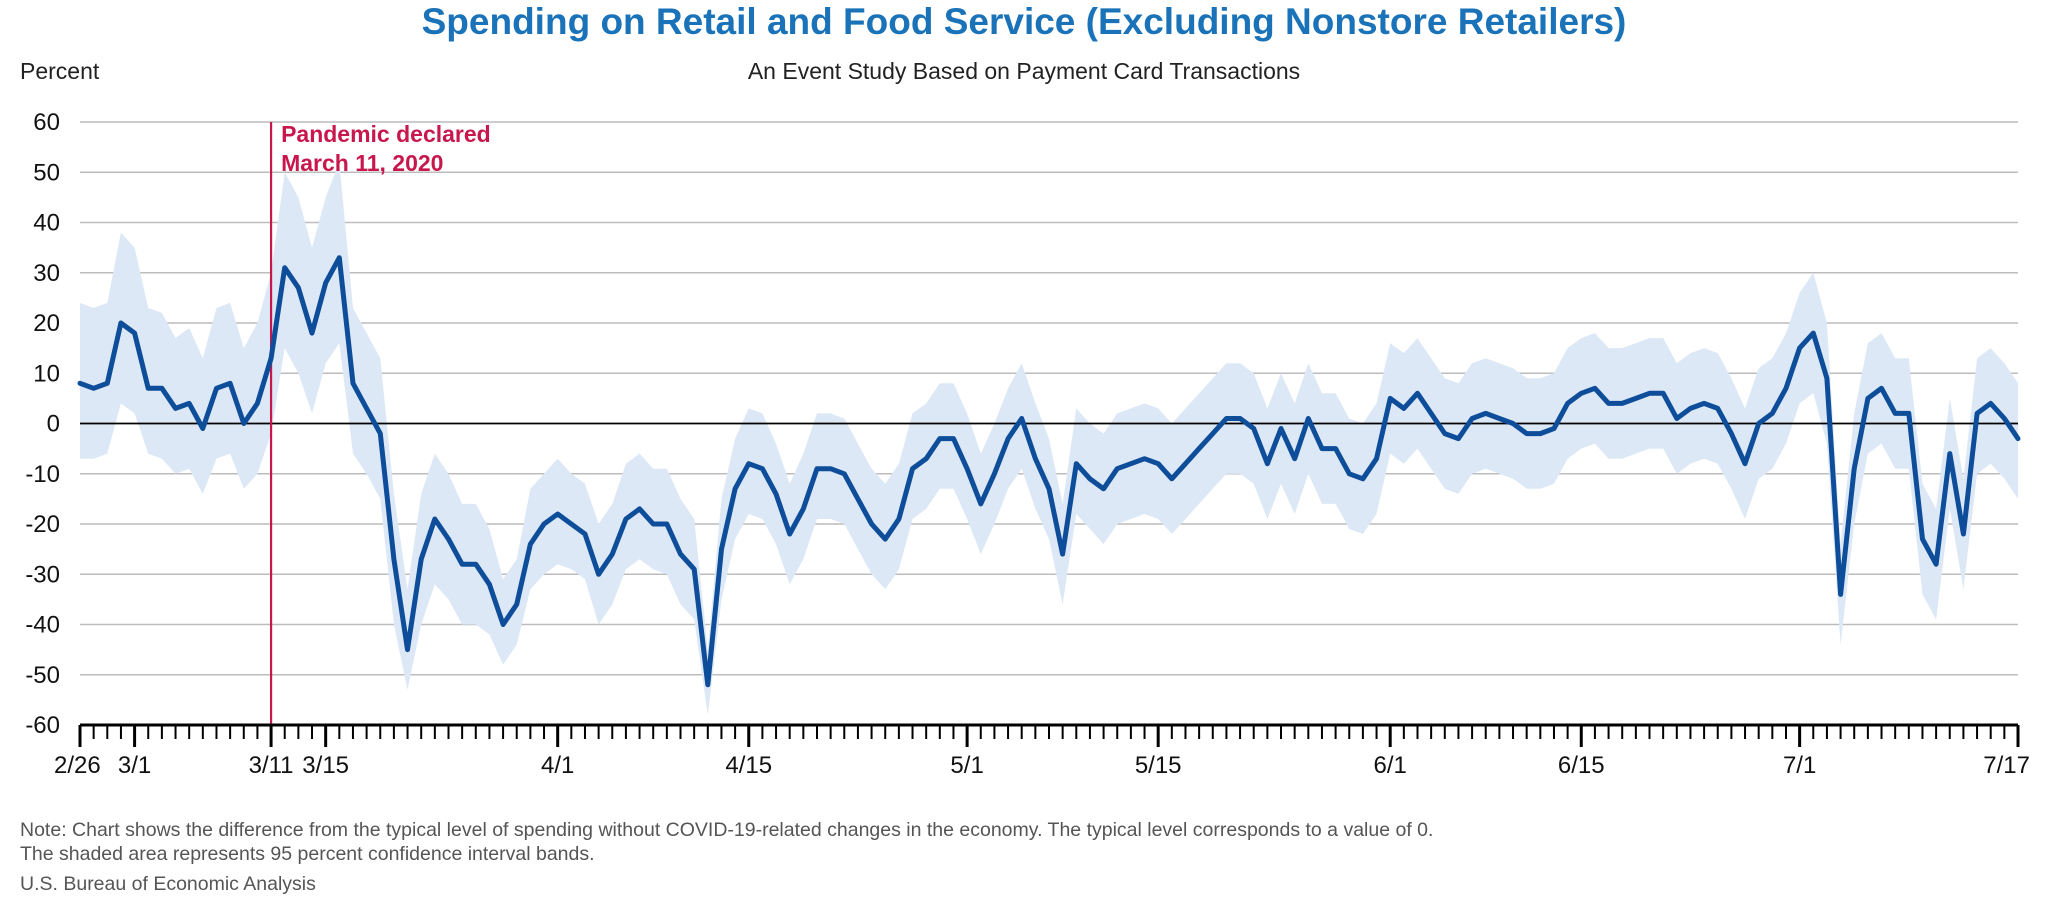 Image resolution: width=2048 pixels, height=900 pixels. I want to click on y-tick-label: 50, so click(46, 172).